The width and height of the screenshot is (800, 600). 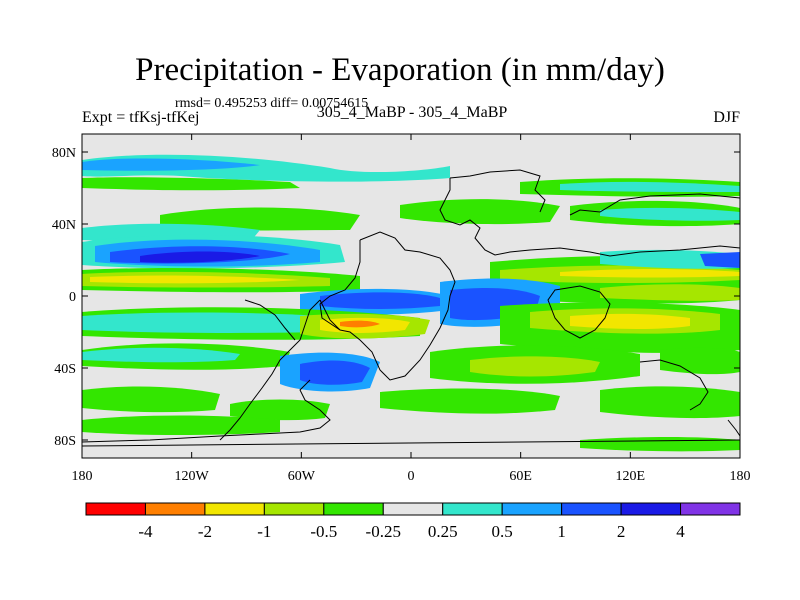 I want to click on y-tick-label: 80N, so click(x=64, y=153).